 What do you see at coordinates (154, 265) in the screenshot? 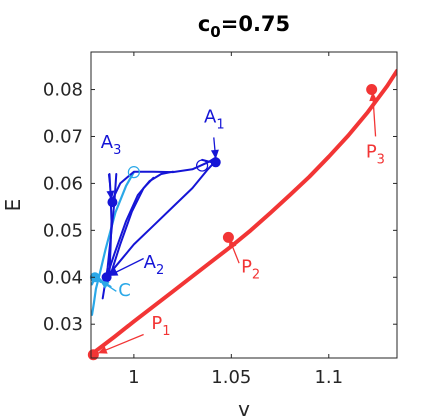
I see `annotation-label: A2` at bounding box center [154, 265].